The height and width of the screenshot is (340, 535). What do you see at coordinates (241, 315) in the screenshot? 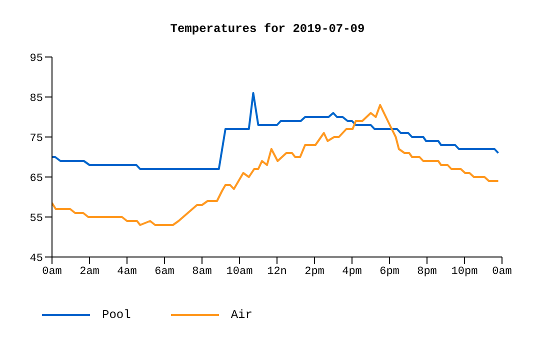
I see `legend-label: Air` at bounding box center [241, 315].